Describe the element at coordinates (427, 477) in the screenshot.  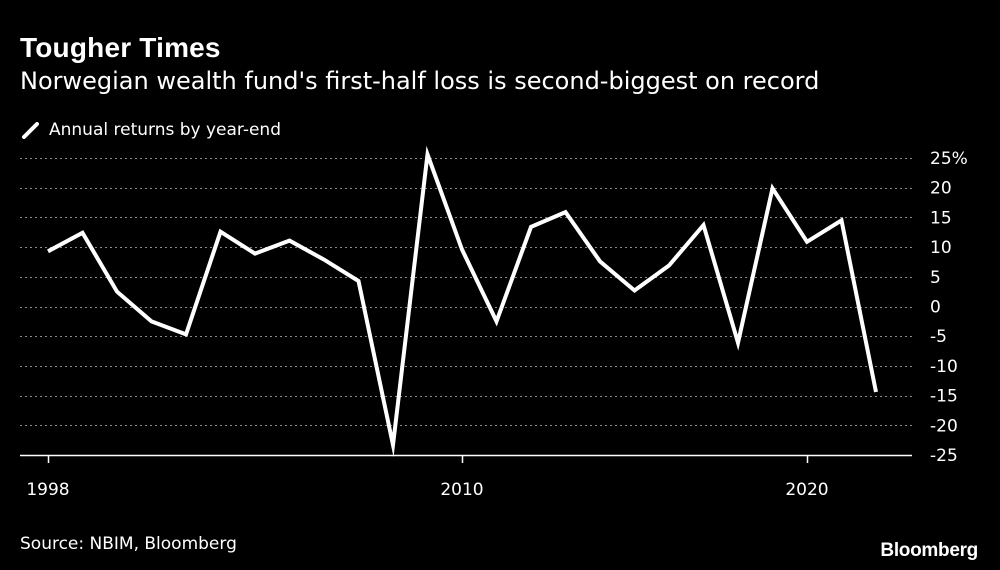
I see `x-axis: 1998 2010 2020` at that location.